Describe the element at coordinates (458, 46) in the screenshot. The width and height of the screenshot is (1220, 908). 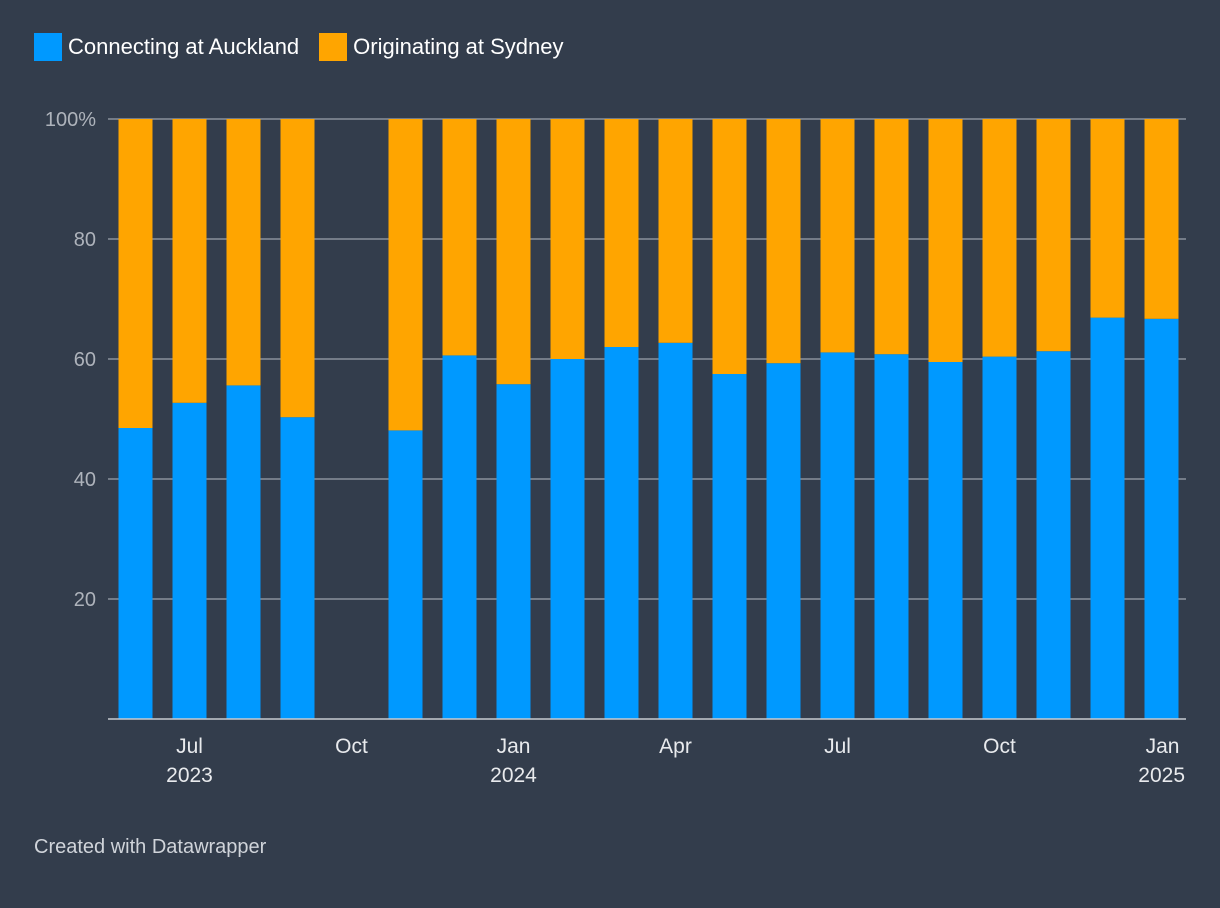
I see `legend-label: Originating at Sydney` at that location.